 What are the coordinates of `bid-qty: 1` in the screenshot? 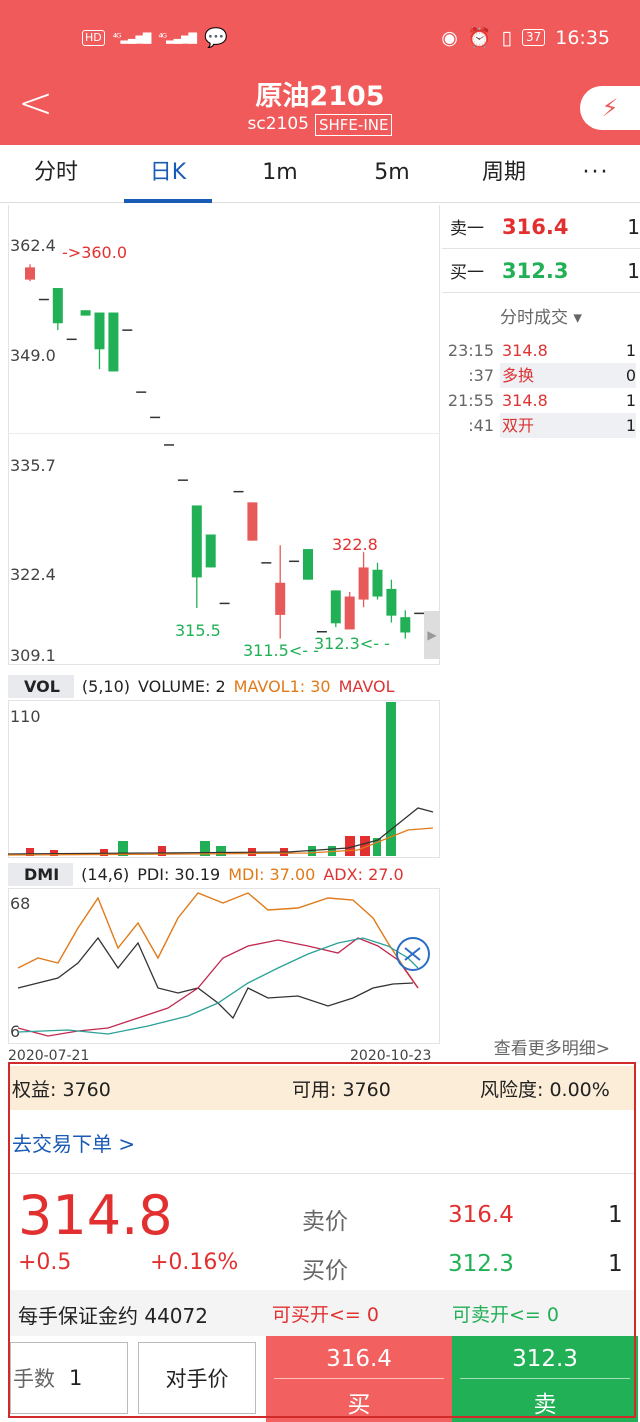 It's located at (615, 1264).